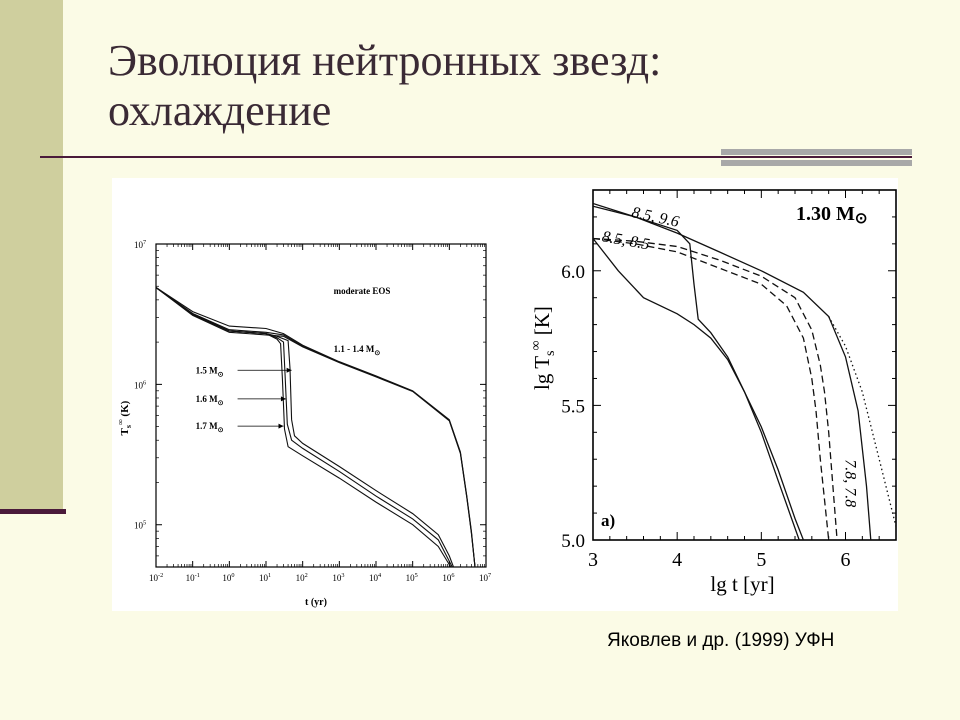 The width and height of the screenshot is (960, 720). What do you see at coordinates (485, 577) in the screenshot?
I see `x-tick-label: 10⁷` at bounding box center [485, 577].